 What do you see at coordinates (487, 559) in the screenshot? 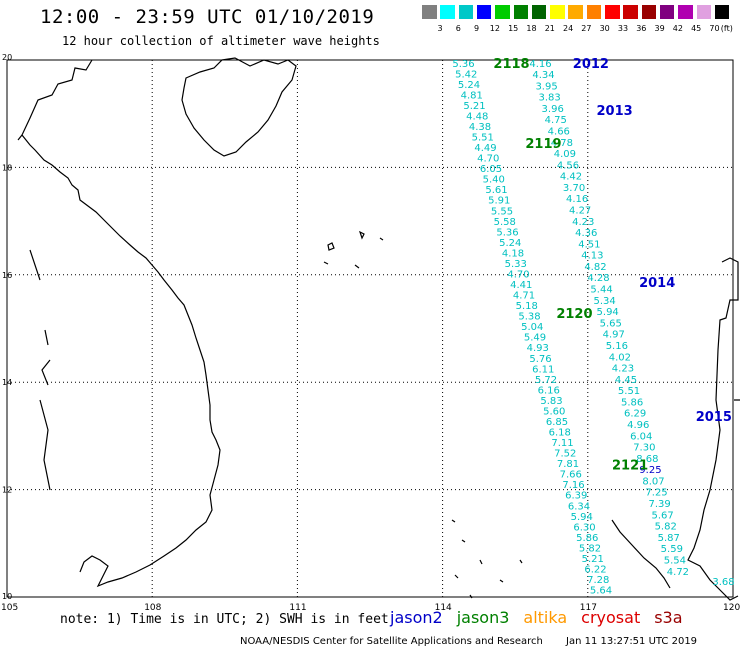
I see `spratly-islands` at bounding box center [487, 559].